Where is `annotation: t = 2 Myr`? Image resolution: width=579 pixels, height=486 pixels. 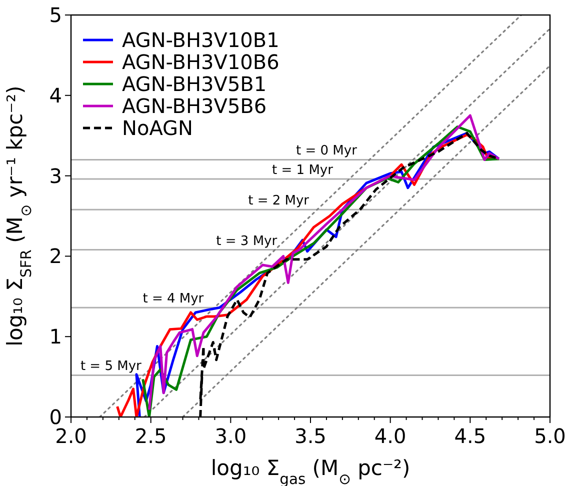
annotation: t = 2 Myr is located at coordinates (279, 201).